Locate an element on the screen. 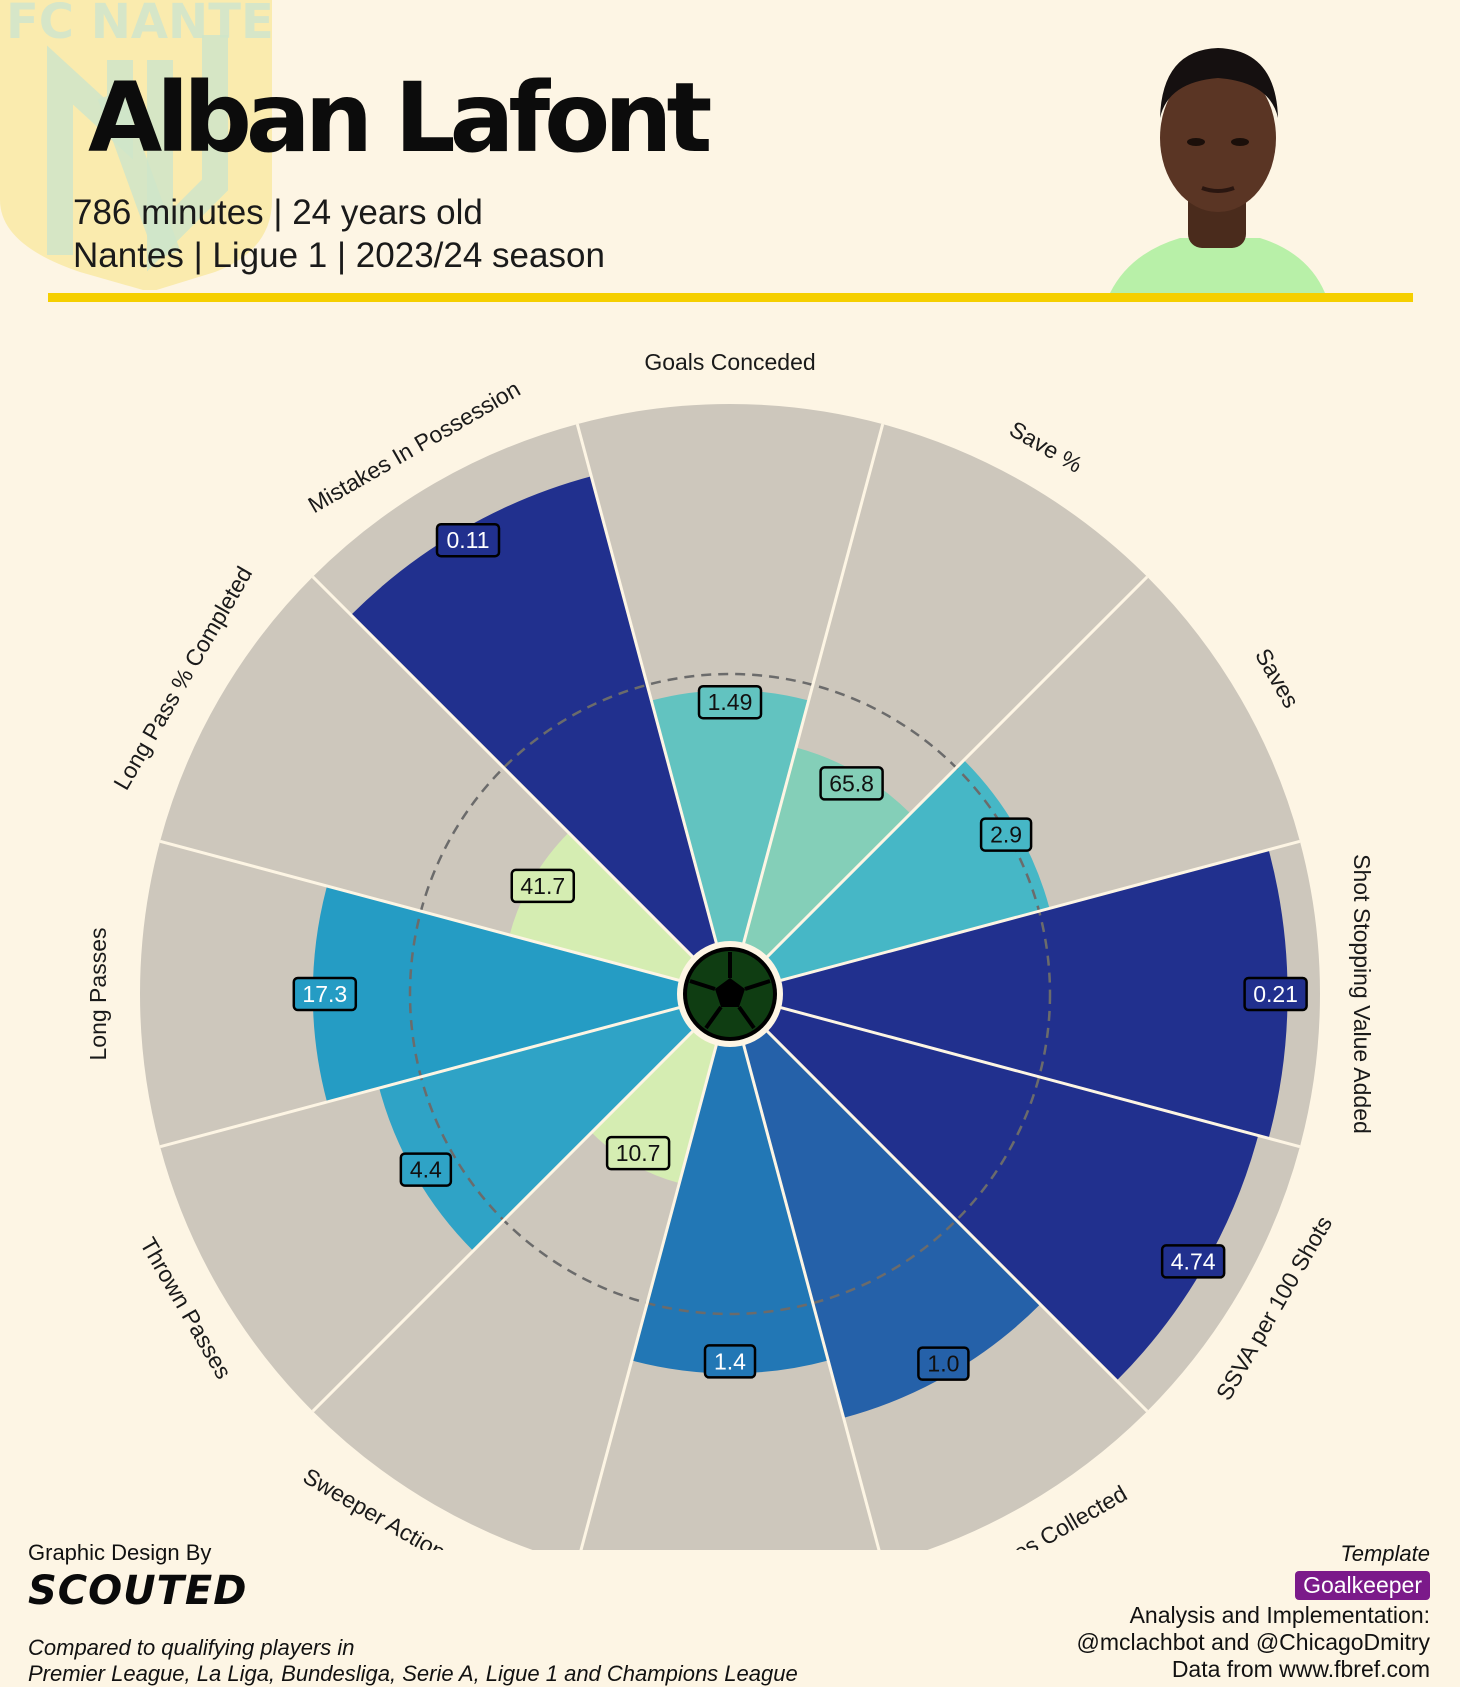 This screenshot has width=1460, height=1687. category-label-1: Save % is located at coordinates (1046, 447).